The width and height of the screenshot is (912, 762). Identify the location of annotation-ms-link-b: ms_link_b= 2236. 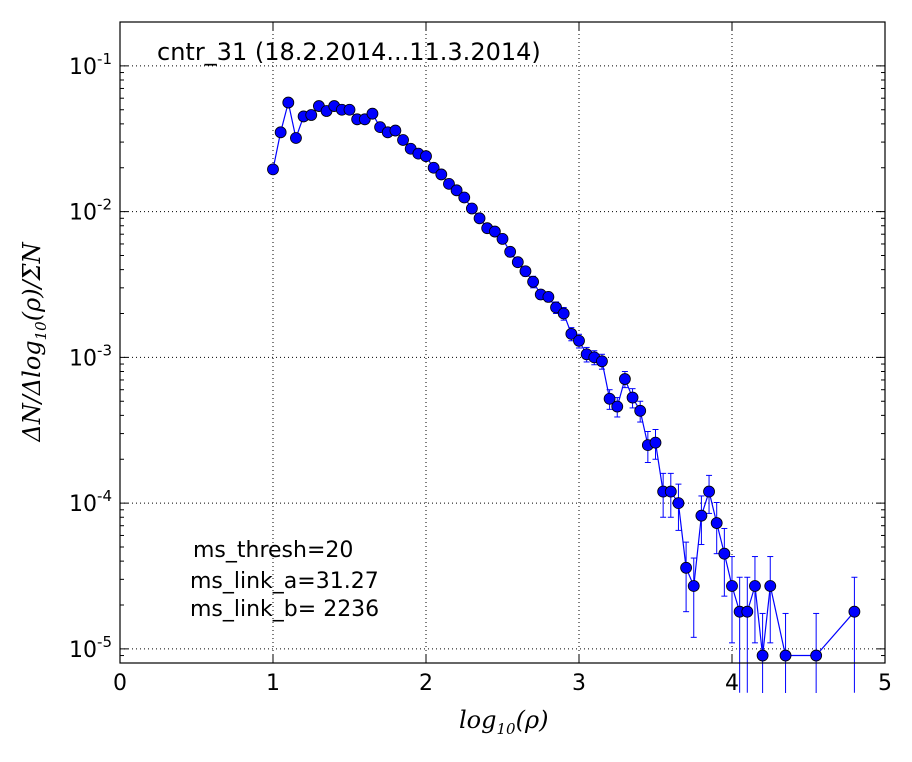
(284, 609).